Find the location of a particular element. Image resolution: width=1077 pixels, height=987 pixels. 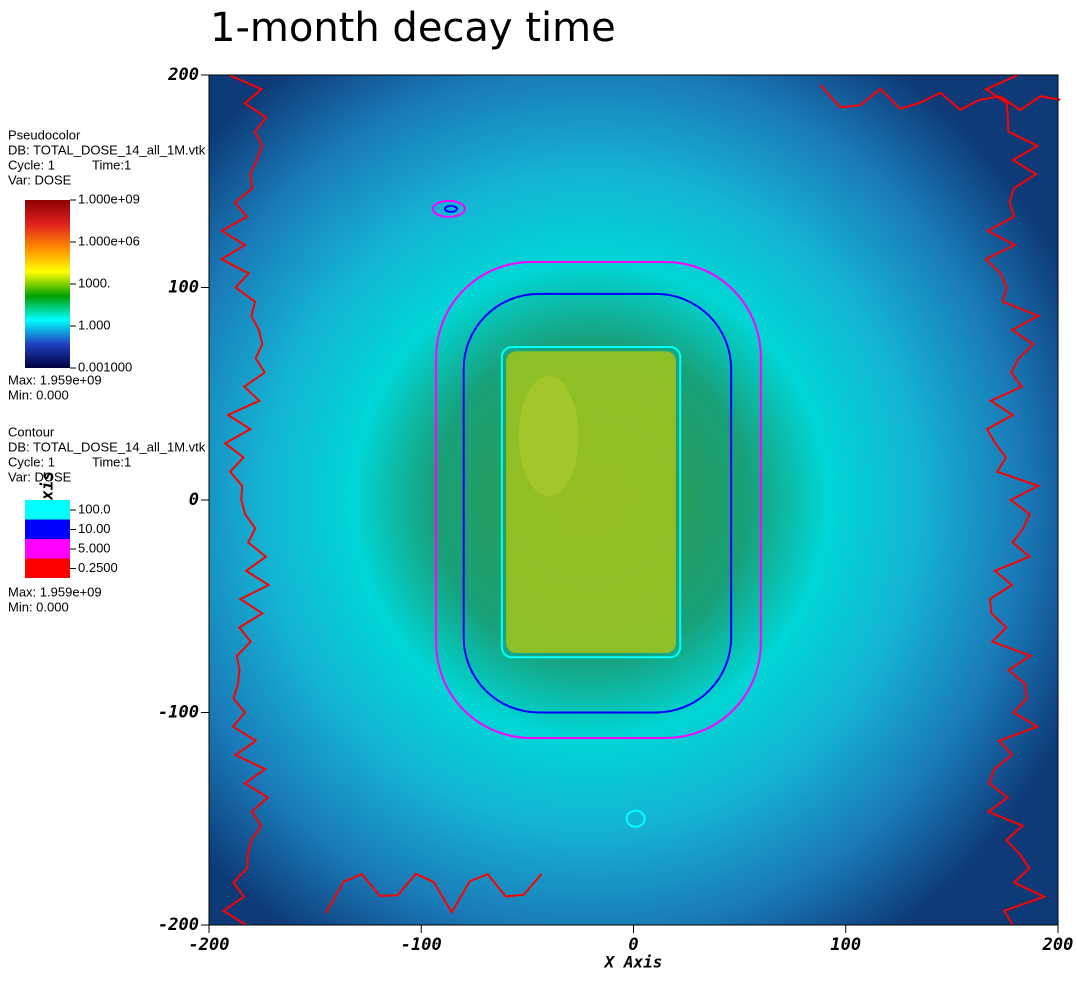

colorbar-label: 1.000e+09 is located at coordinates (109, 198).